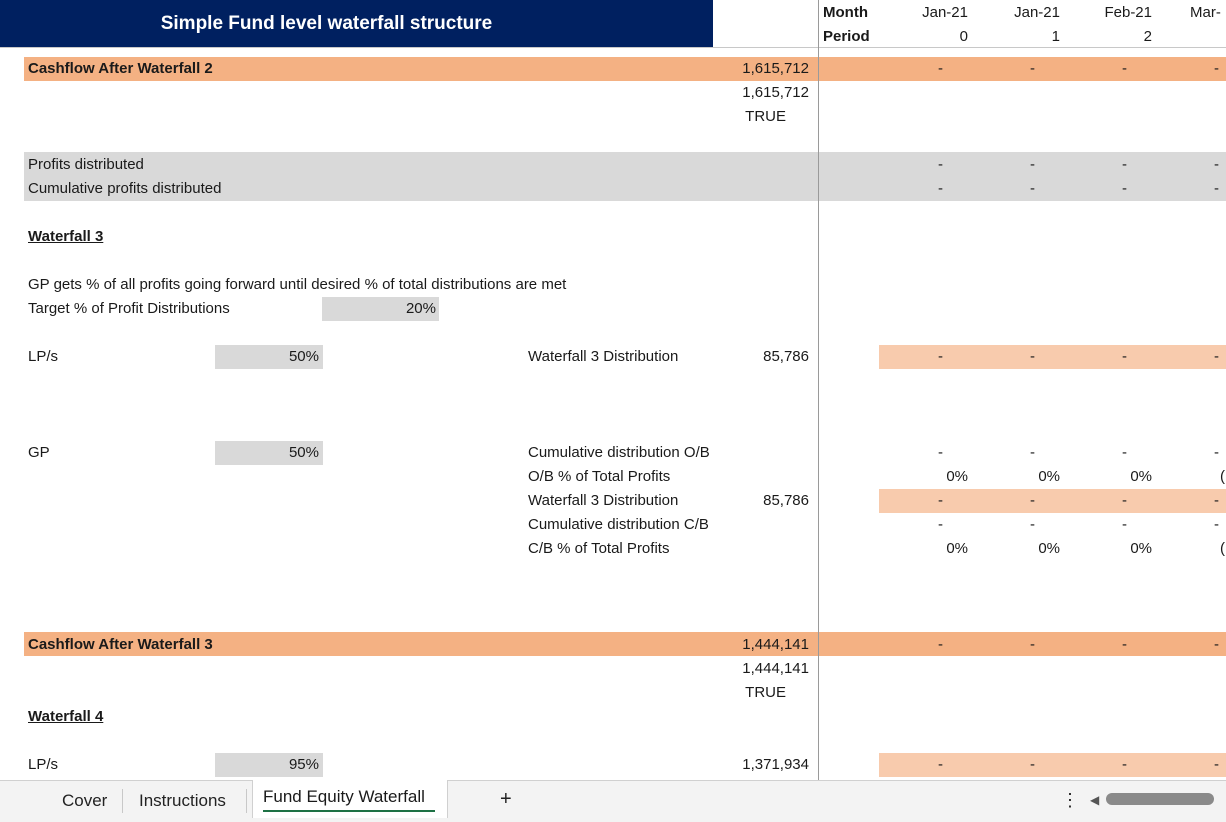 The width and height of the screenshot is (1226, 822). I want to click on cf2-cell-3: -, so click(1124, 68).